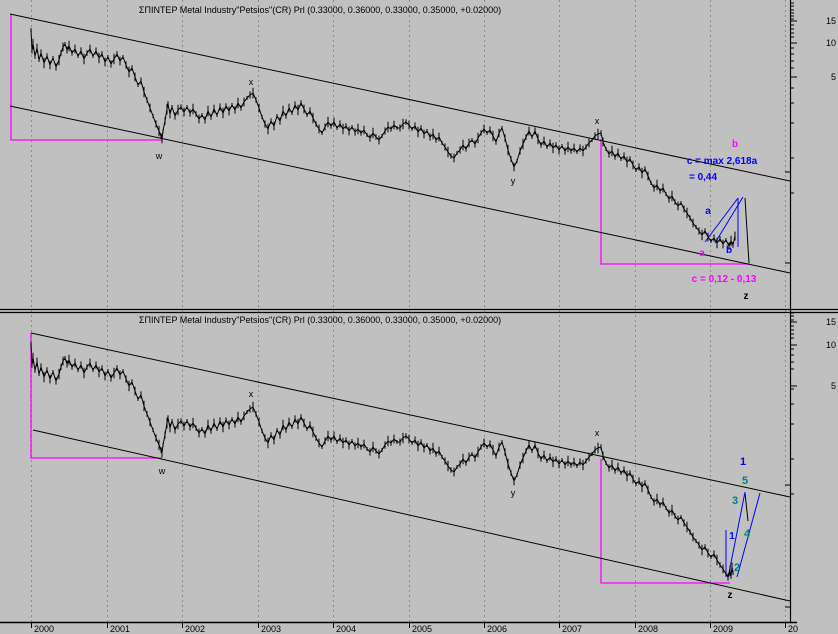  Describe the element at coordinates (703, 177) in the screenshot. I see `wave-annotation-label: = 0,44` at that location.